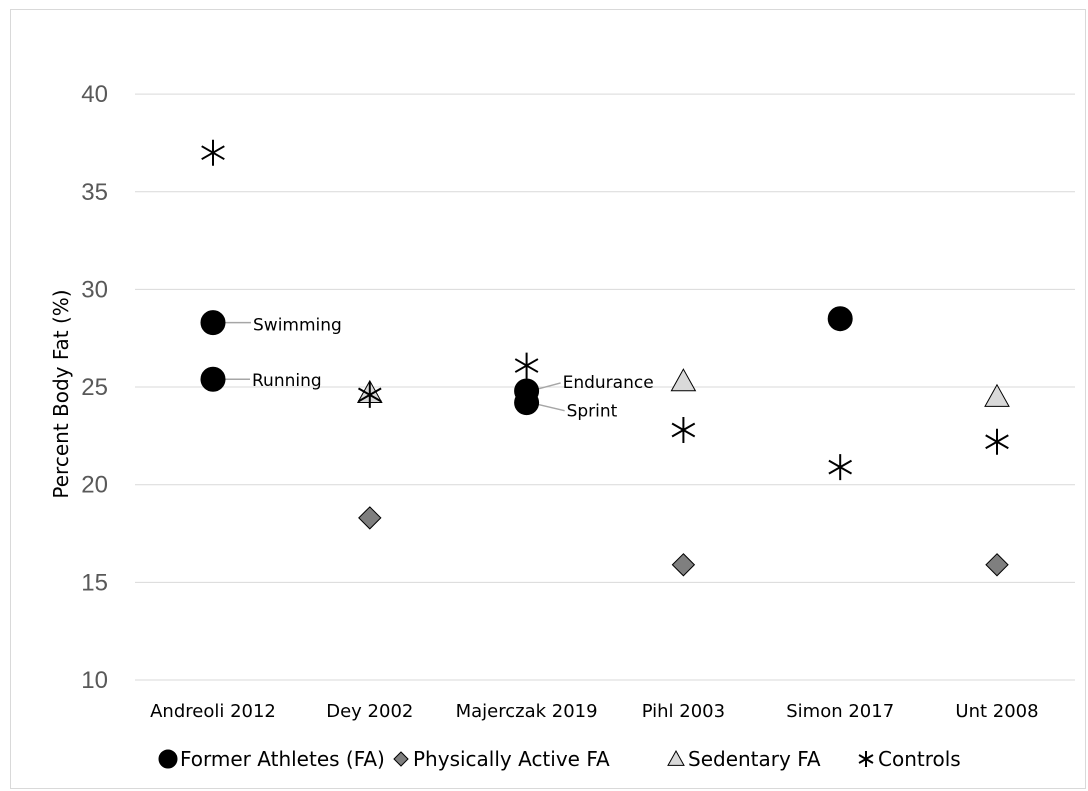  What do you see at coordinates (370, 518) in the screenshot?
I see `point-physically-active-fa-dey-2002` at bounding box center [370, 518].